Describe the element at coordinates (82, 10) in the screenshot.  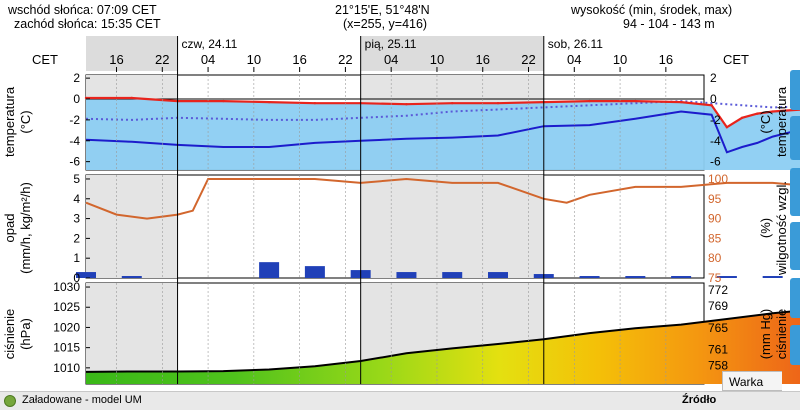
I see `sunrise-text: wschód słońca: 07:09 CET` at that location.